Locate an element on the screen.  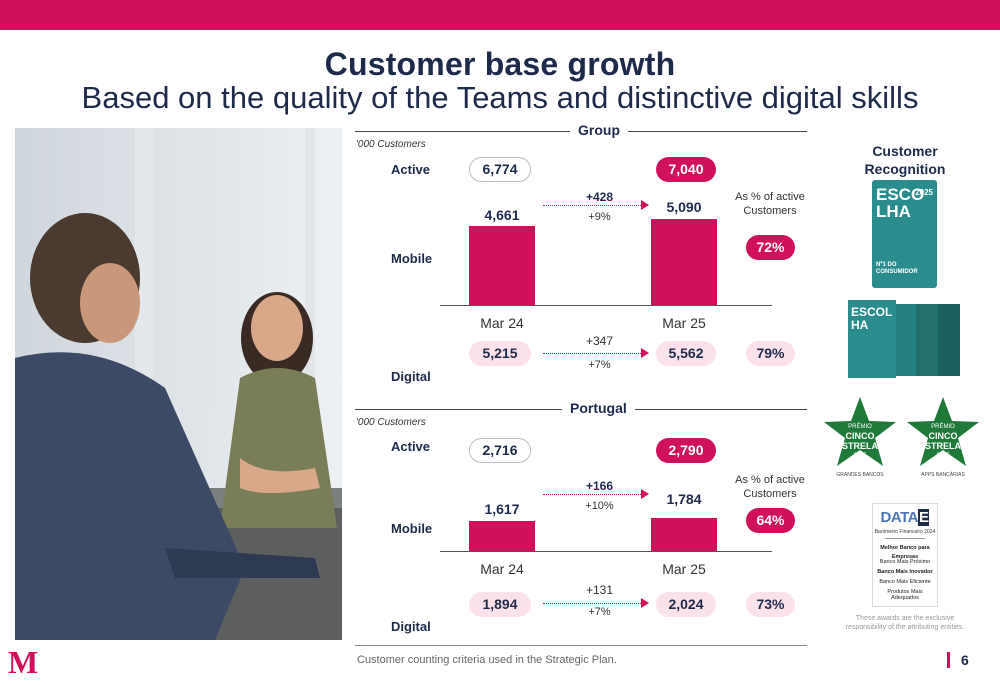
recognition-title: Customer Recognition is located at coordinates (905, 160).